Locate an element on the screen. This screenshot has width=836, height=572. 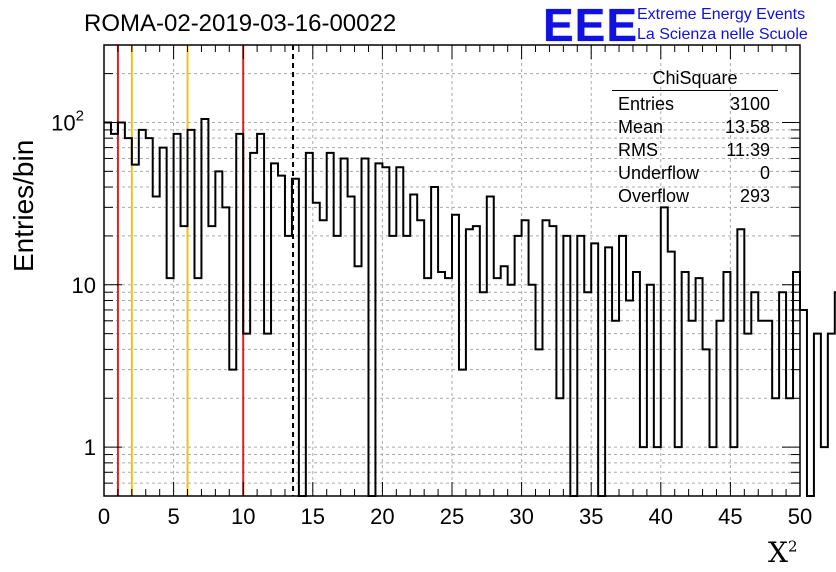
x-tick-label: 15 is located at coordinates (313, 516).